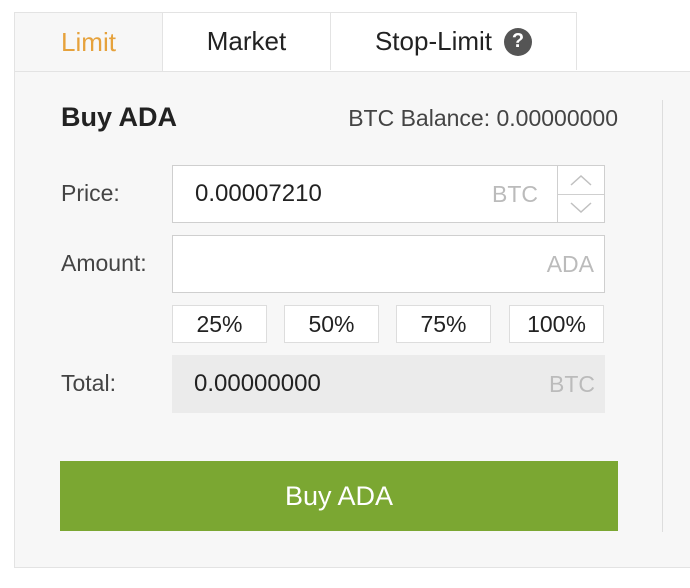 The width and height of the screenshot is (690, 588). What do you see at coordinates (388, 194) in the screenshot?
I see `price-input: 0.00007210 BTC` at bounding box center [388, 194].